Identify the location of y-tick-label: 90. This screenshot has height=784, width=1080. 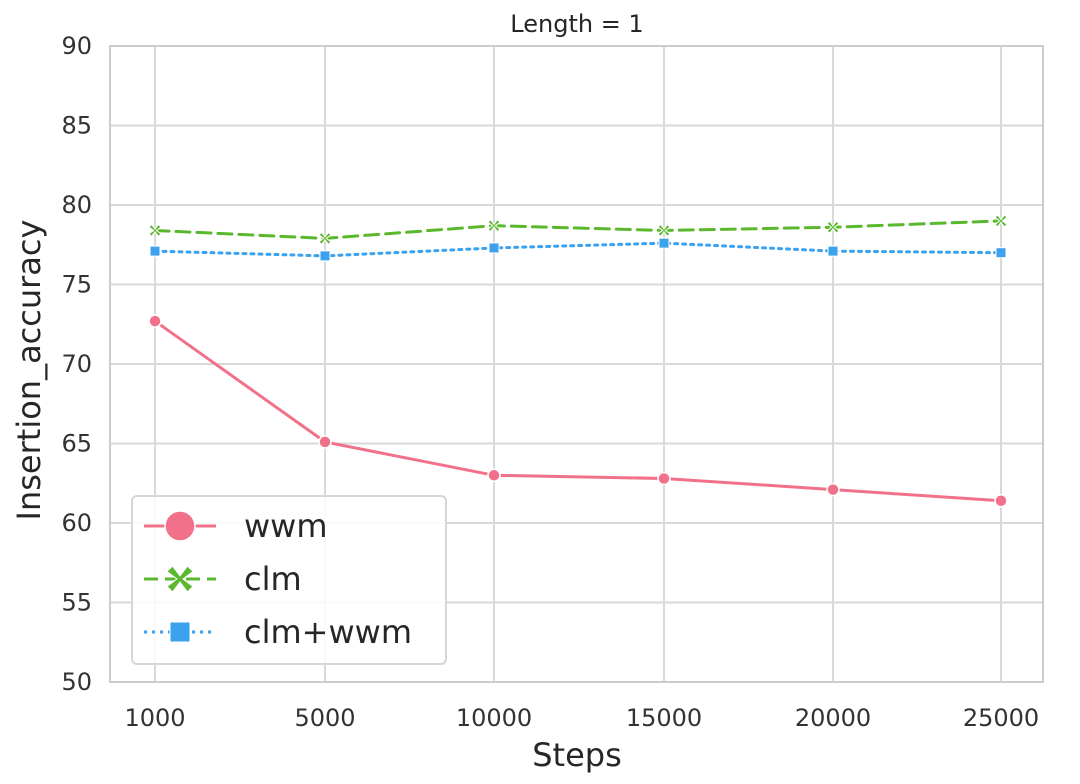
(76, 46).